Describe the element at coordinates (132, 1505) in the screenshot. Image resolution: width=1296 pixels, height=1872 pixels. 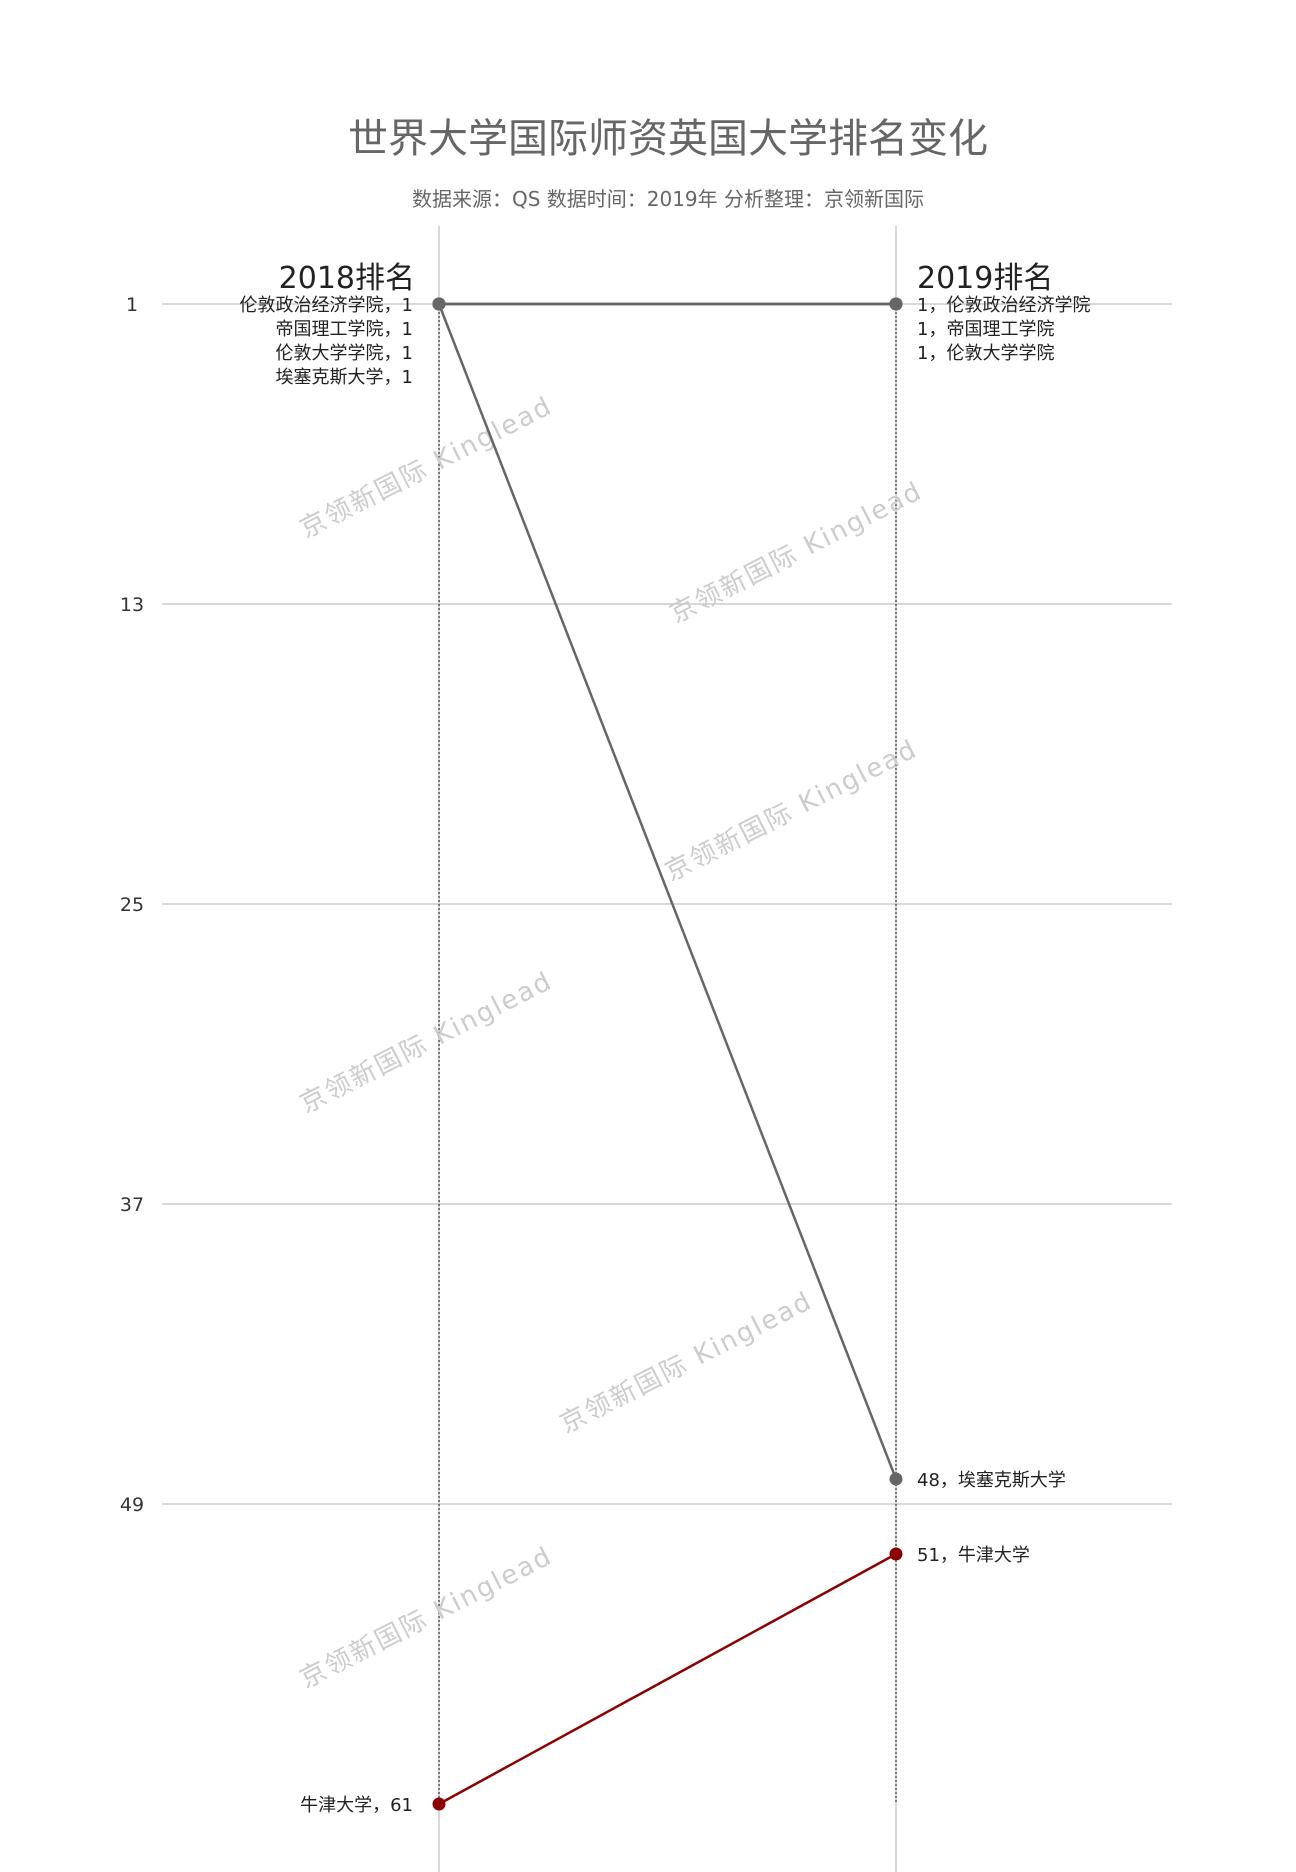
I see `y-tick-label: 49` at that location.